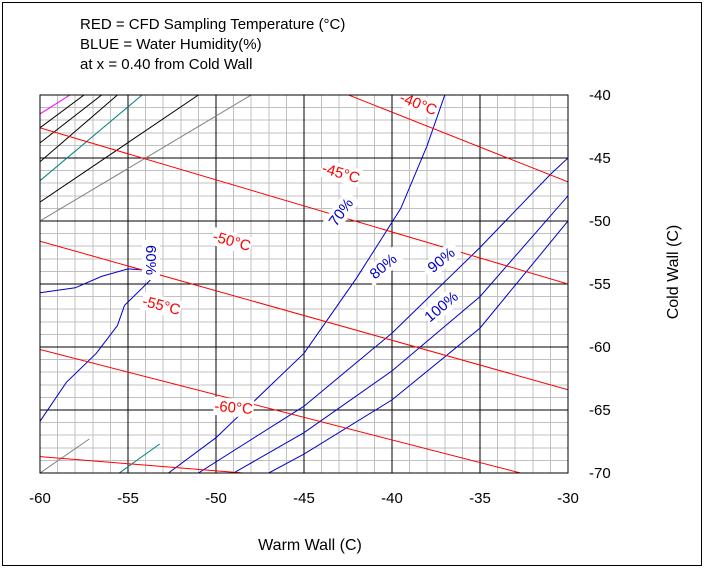 The width and height of the screenshot is (708, 570). Describe the element at coordinates (171, 44) in the screenshot. I see `legend-line-humidity: BLUE = Water Humidity(%)` at that location.